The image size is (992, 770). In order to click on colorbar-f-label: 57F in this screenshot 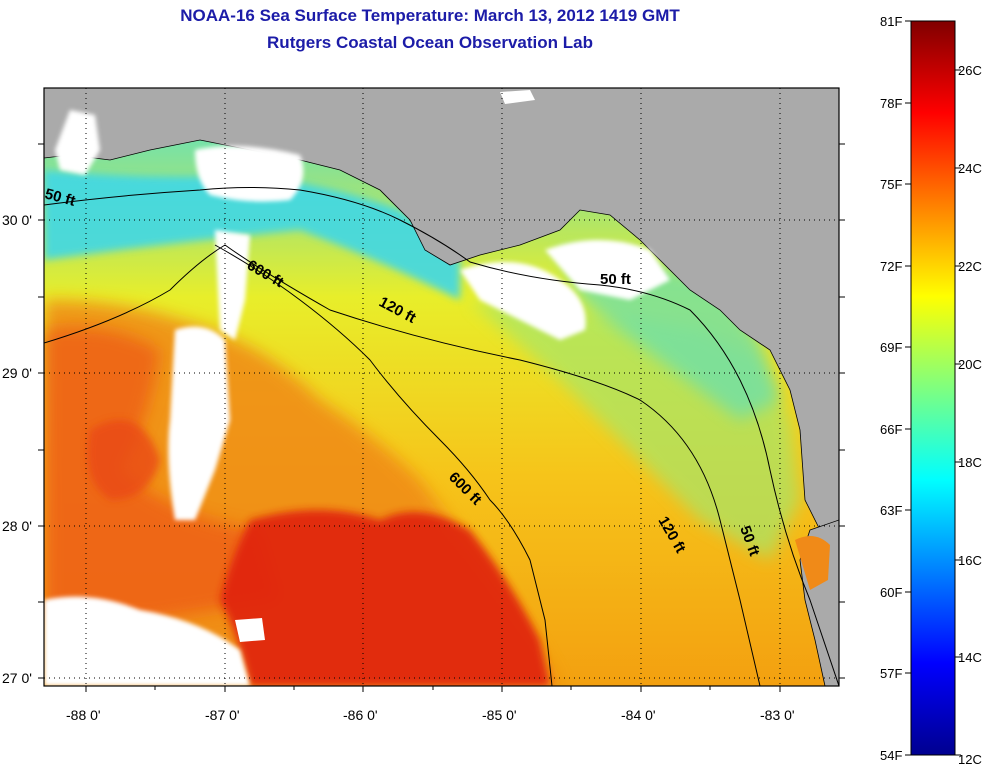, I will do `click(891, 673)`.